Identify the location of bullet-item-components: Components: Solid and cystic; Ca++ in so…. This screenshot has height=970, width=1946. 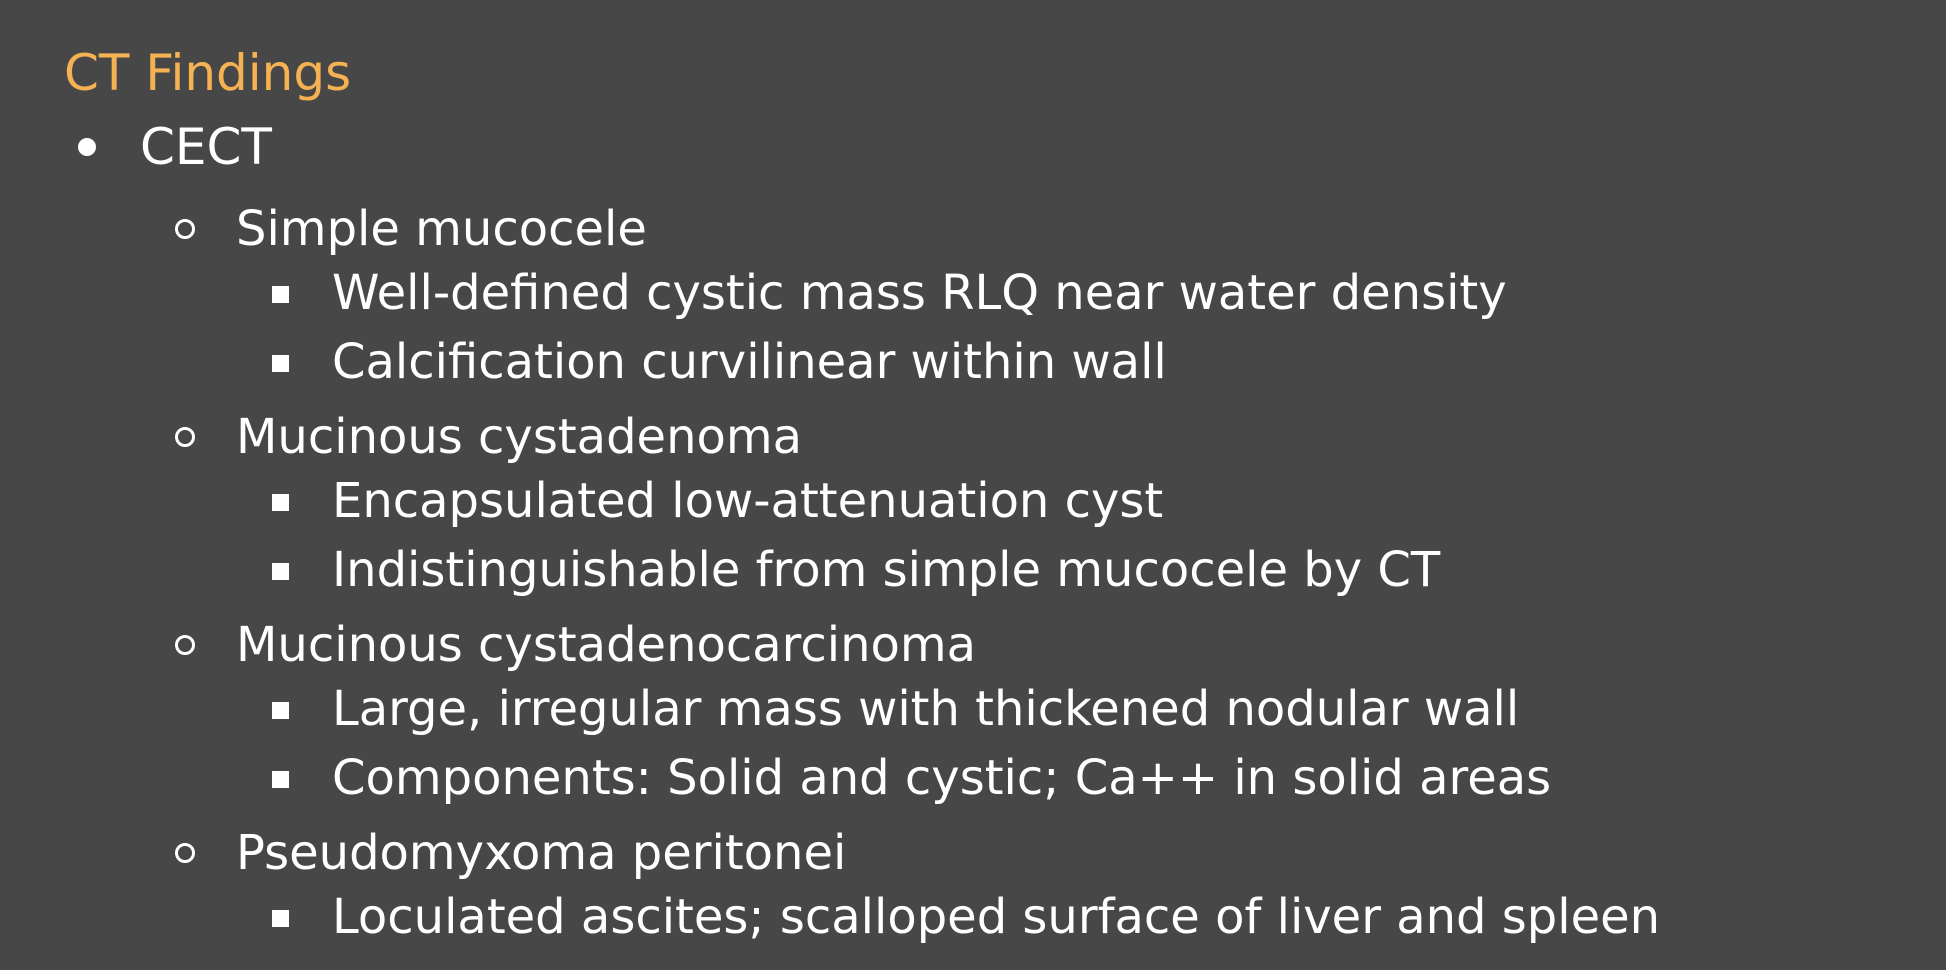
(942, 778).